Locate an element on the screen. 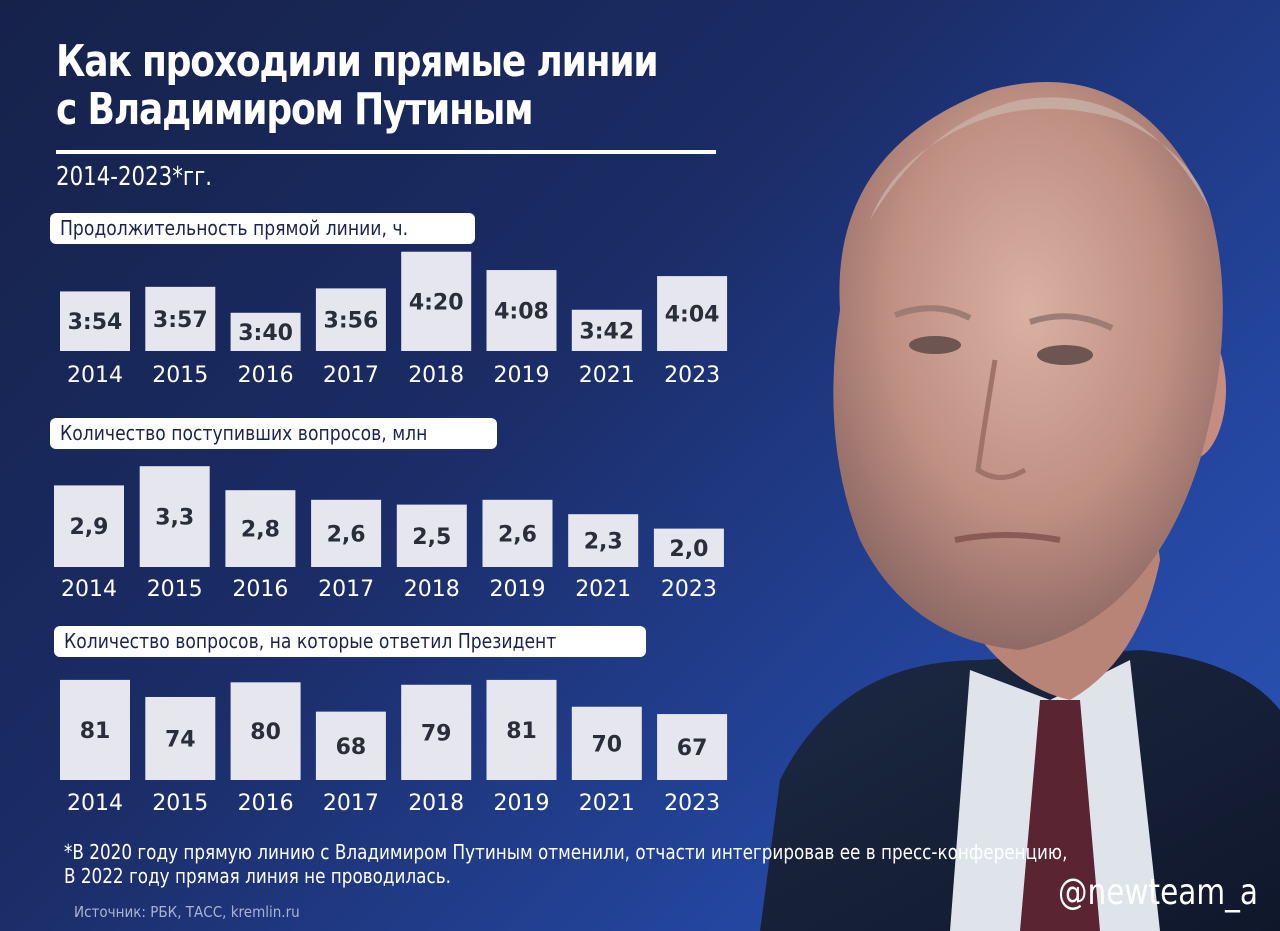 Image resolution: width=1280 pixels, height=931 pixels. bar-questions-answered-2014 is located at coordinates (95, 729).